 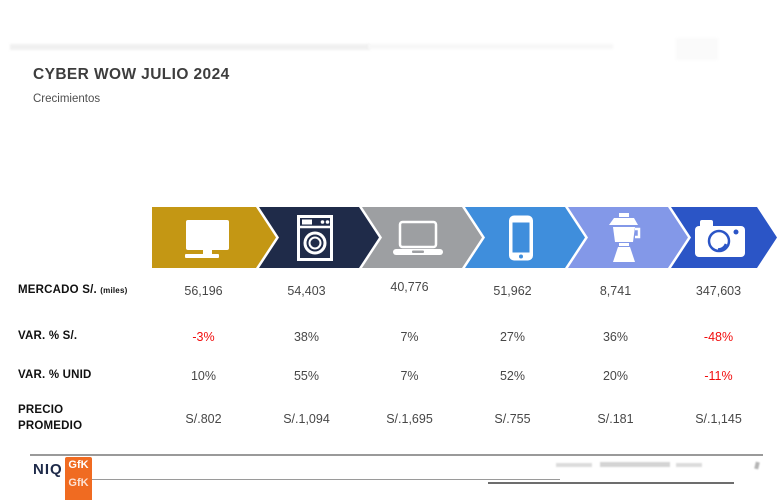 I want to click on table-cell: 54,403, so click(x=306, y=290).